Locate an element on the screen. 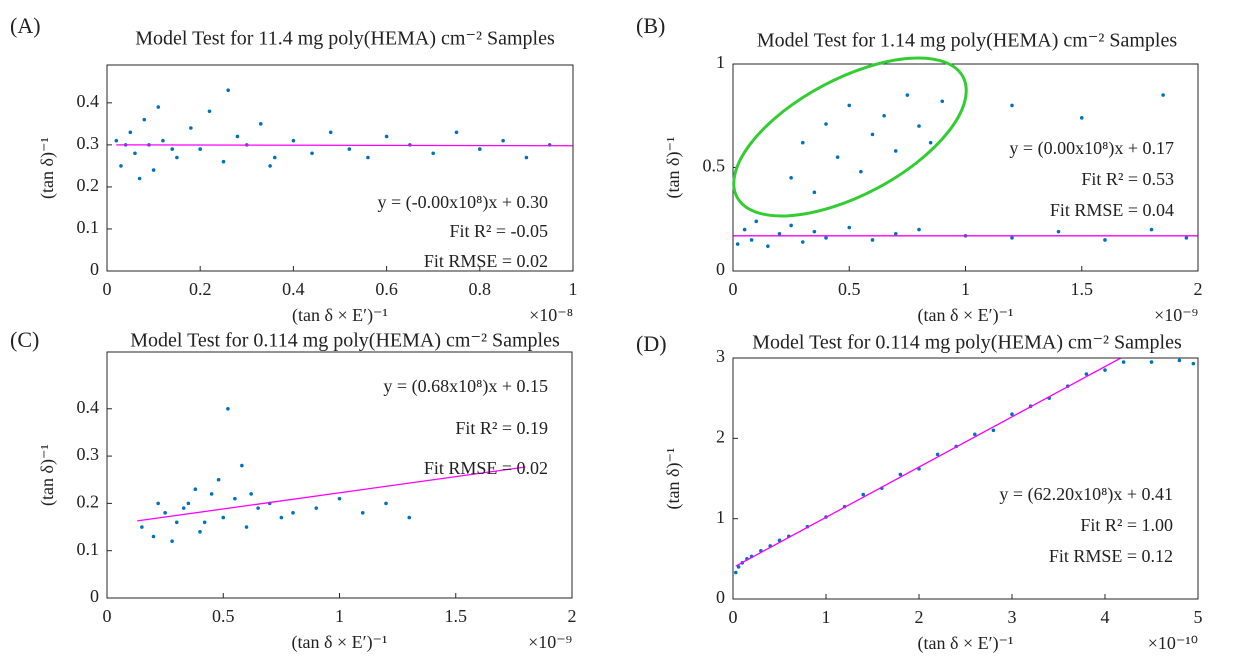  axes-box is located at coordinates (340, 168).